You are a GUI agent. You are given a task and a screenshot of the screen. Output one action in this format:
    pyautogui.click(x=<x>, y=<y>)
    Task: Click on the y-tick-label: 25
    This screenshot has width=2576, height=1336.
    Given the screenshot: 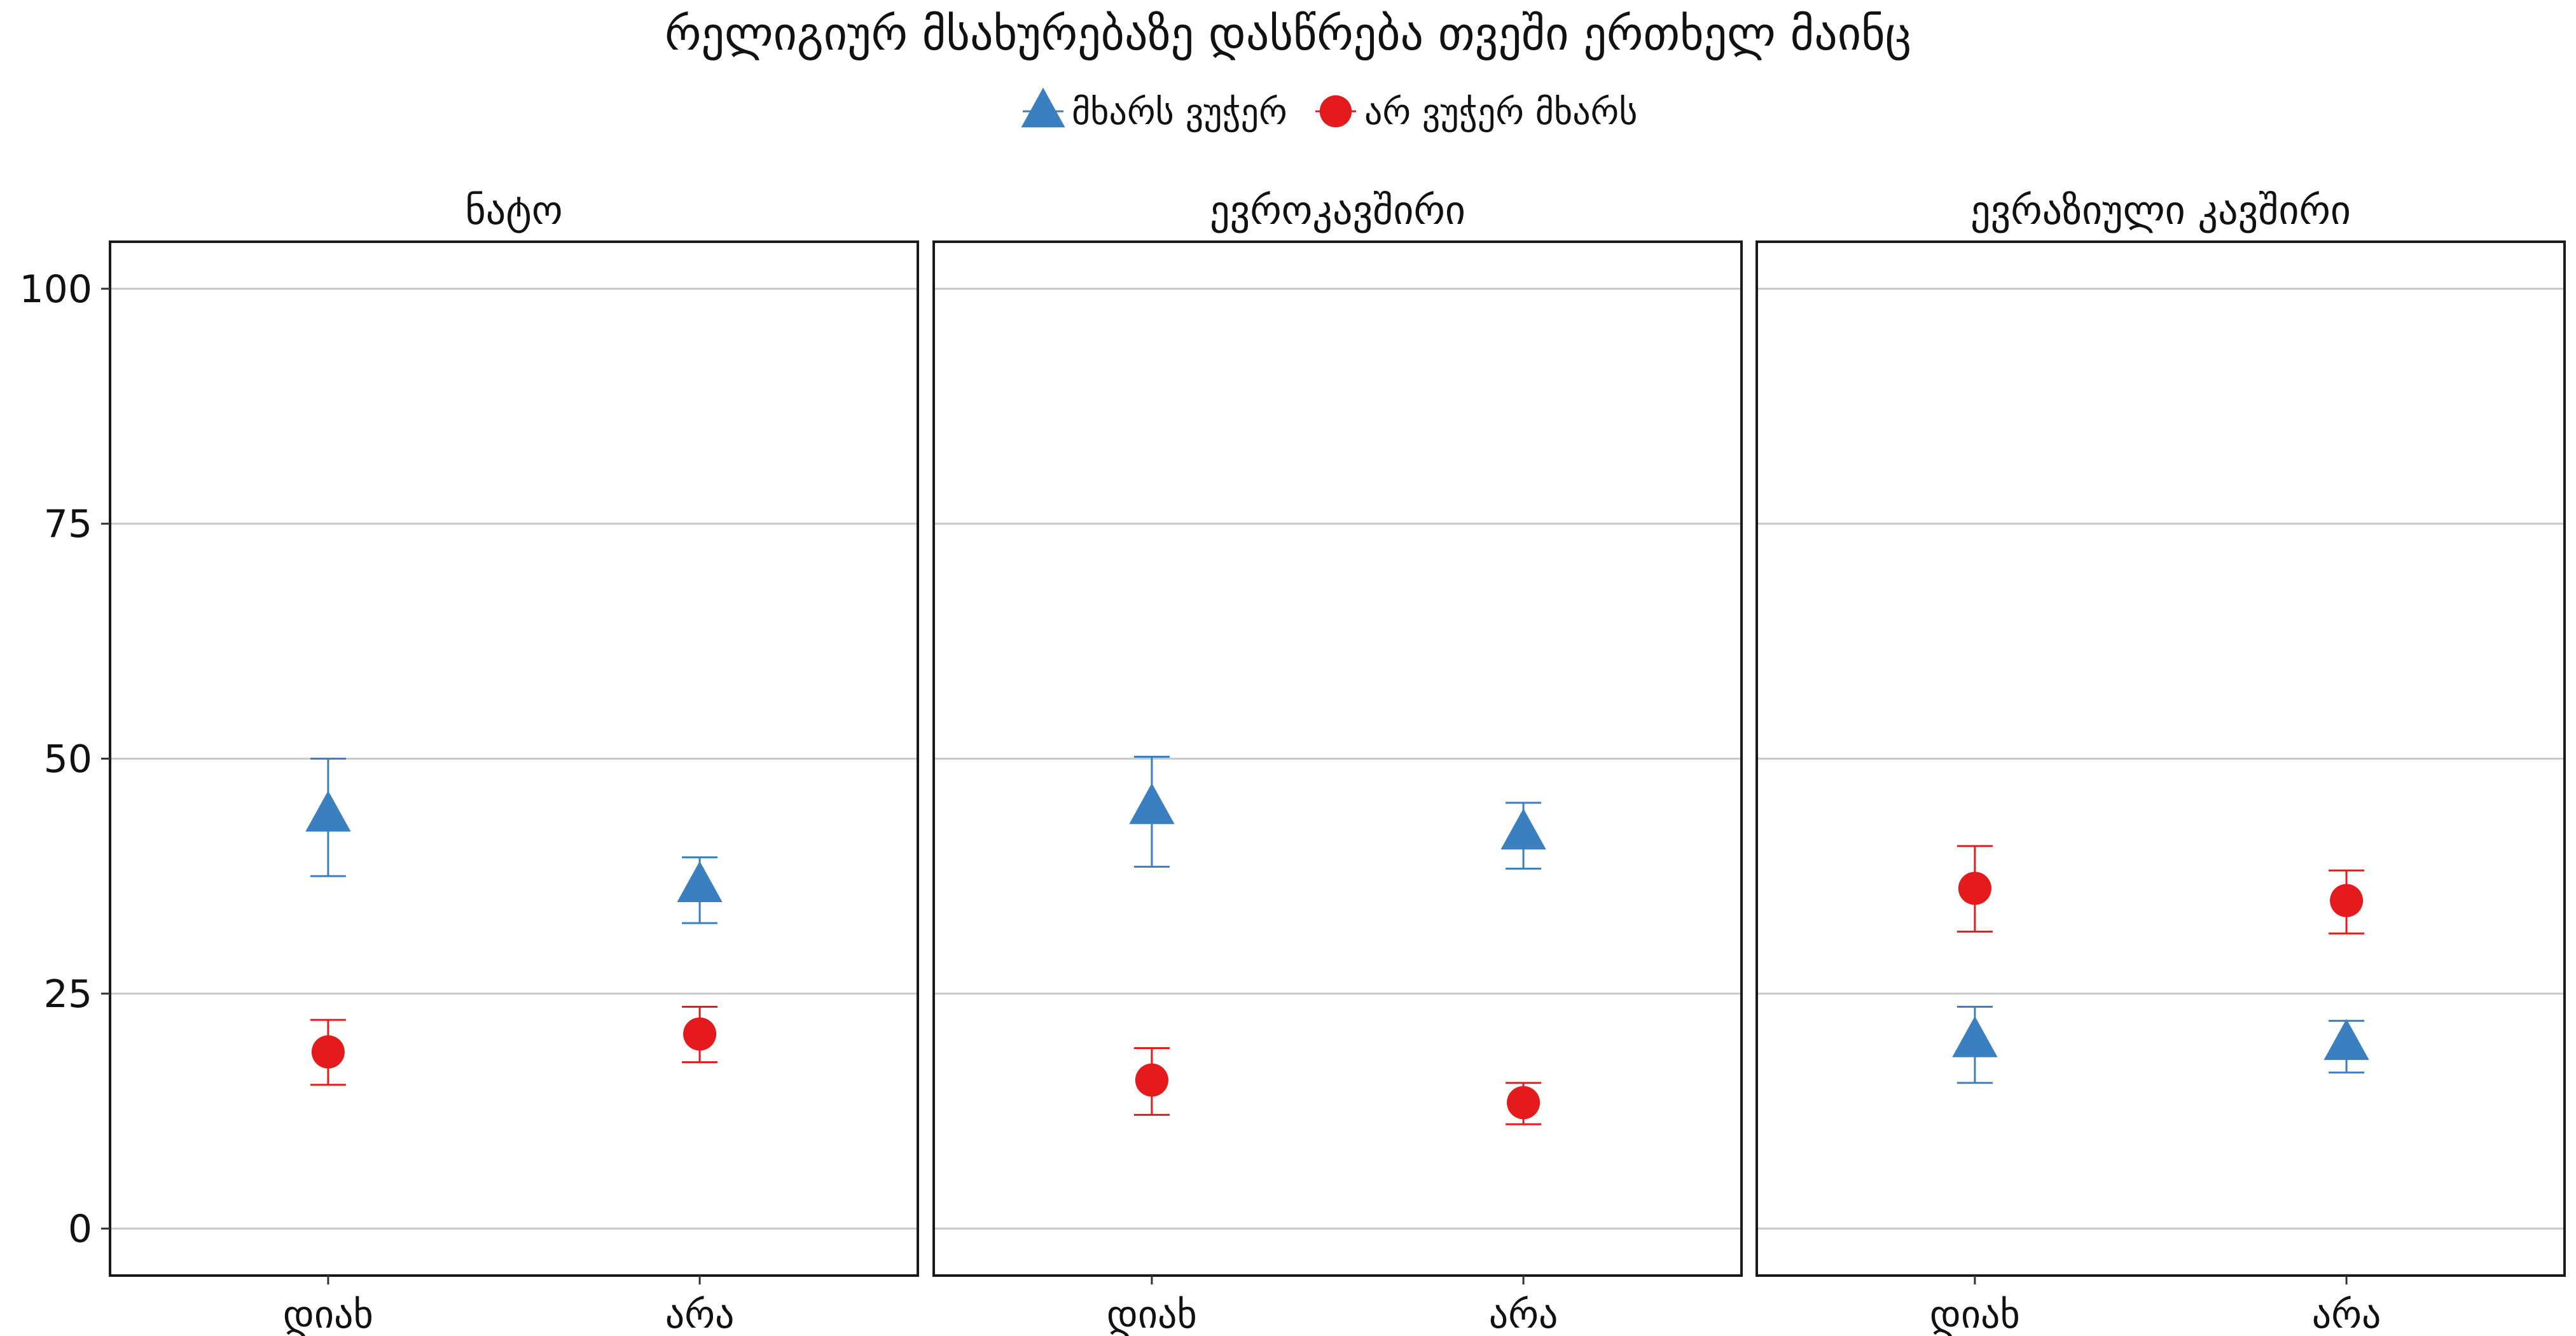 What is the action you would take?
    pyautogui.click(x=68, y=994)
    